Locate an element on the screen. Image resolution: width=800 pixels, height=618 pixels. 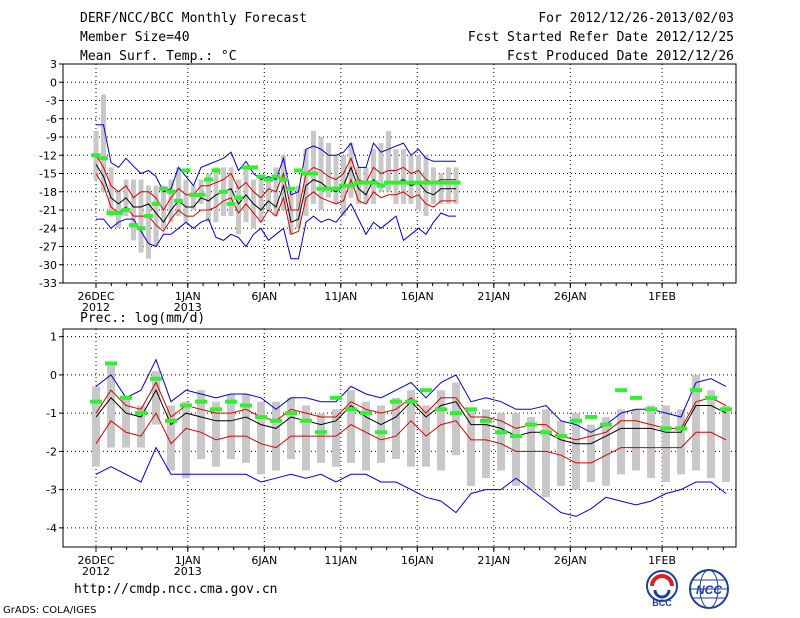
temp-ytick-label: -15 is located at coordinates (48, 174).